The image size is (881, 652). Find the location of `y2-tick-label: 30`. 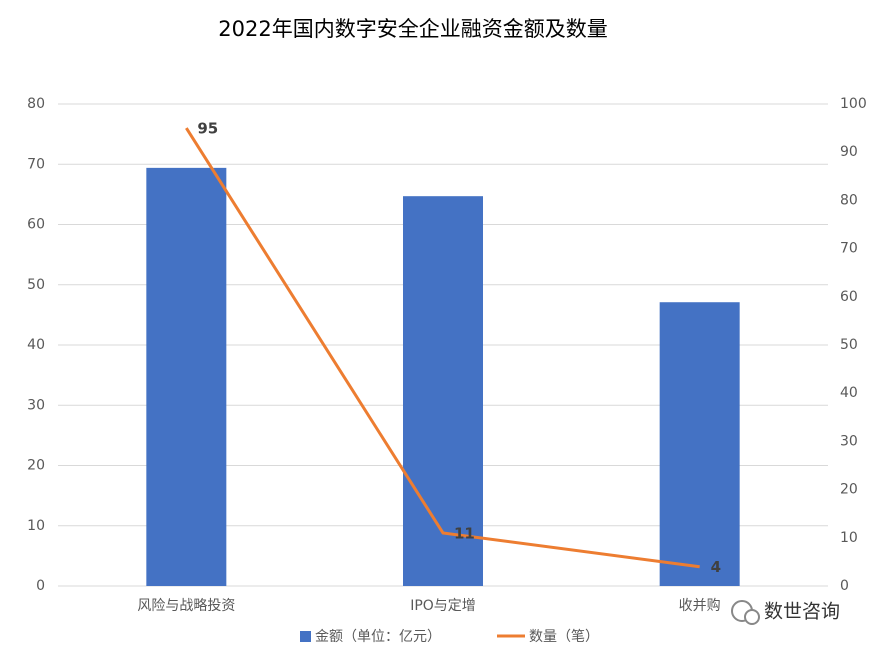

y2-tick-label: 30 is located at coordinates (849, 441).